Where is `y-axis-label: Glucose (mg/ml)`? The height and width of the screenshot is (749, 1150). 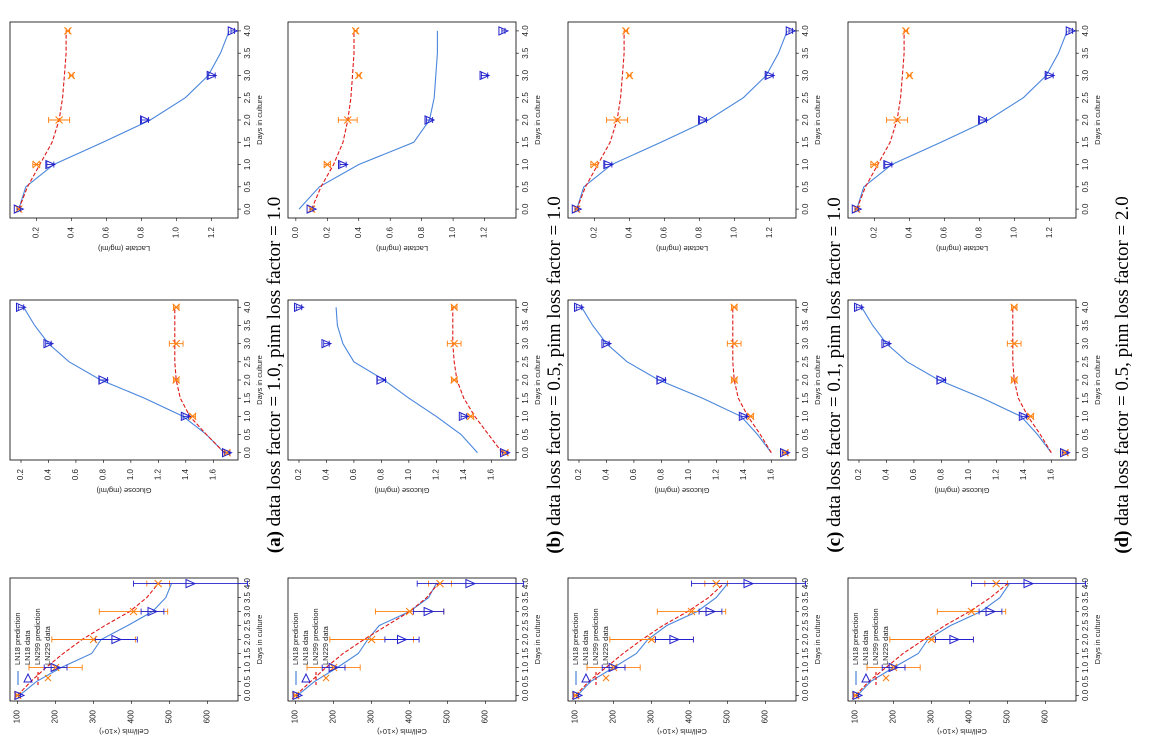
y-axis-label: Glucose (mg/ml) is located at coordinates (962, 490).